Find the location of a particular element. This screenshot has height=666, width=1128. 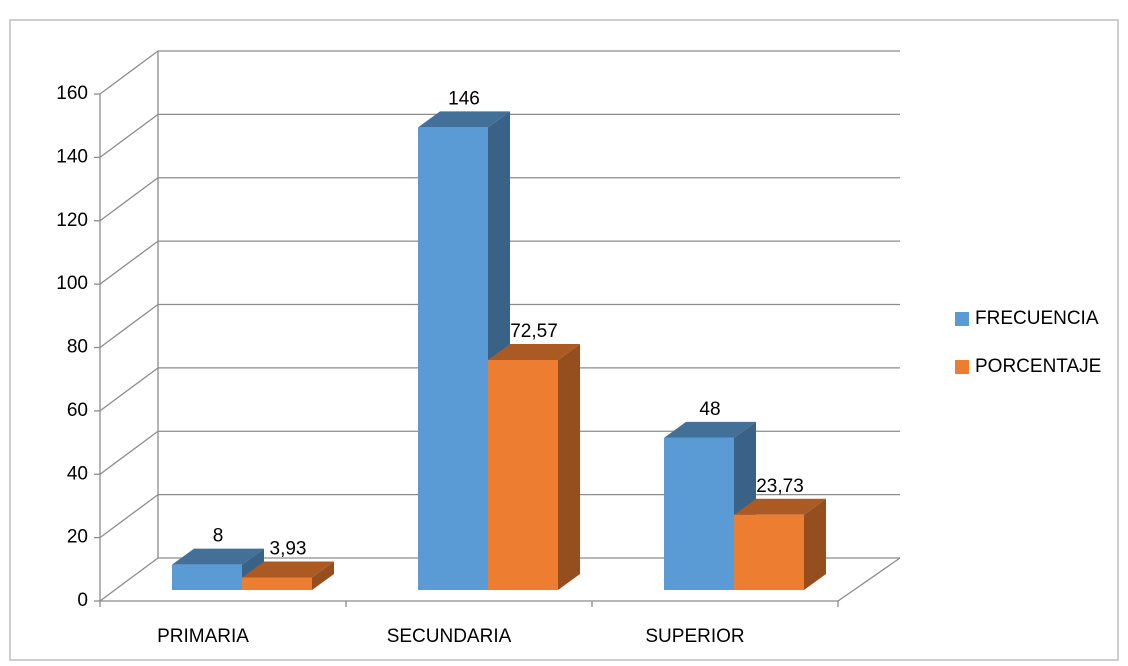

data-label: 8 is located at coordinates (218, 536).